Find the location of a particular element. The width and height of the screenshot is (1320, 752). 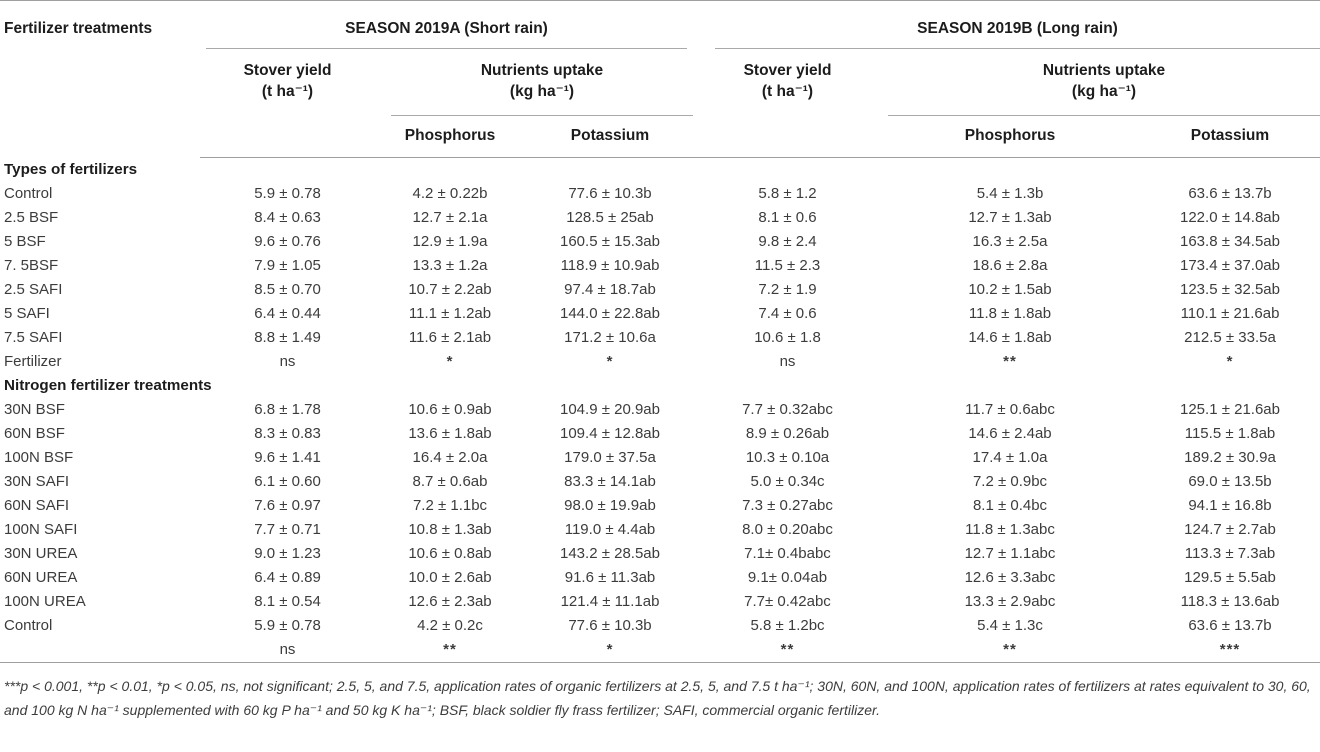

table-cell: 5.4 ± 1.3c is located at coordinates (1010, 625).